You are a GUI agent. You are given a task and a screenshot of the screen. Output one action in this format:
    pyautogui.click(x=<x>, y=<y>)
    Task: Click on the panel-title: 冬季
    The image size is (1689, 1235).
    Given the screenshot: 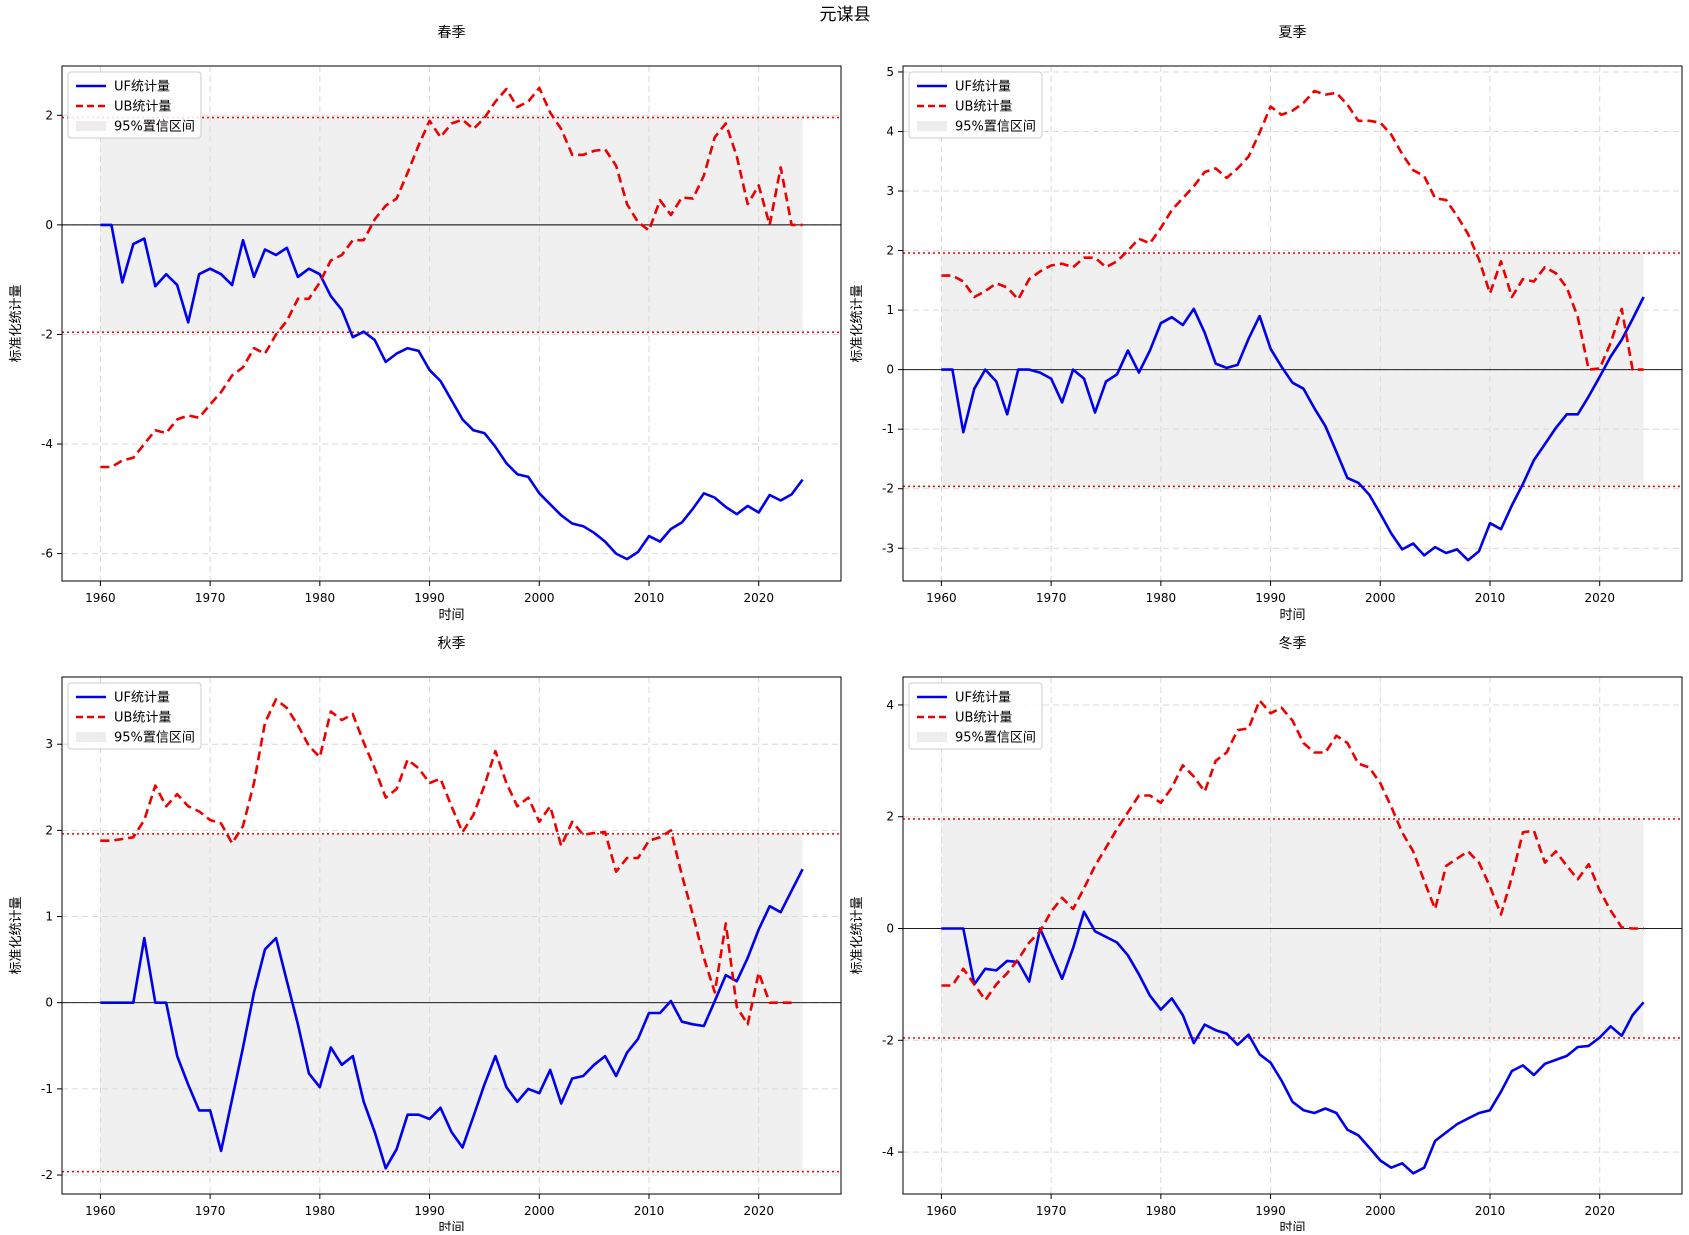 What is the action you would take?
    pyautogui.click(x=1293, y=644)
    